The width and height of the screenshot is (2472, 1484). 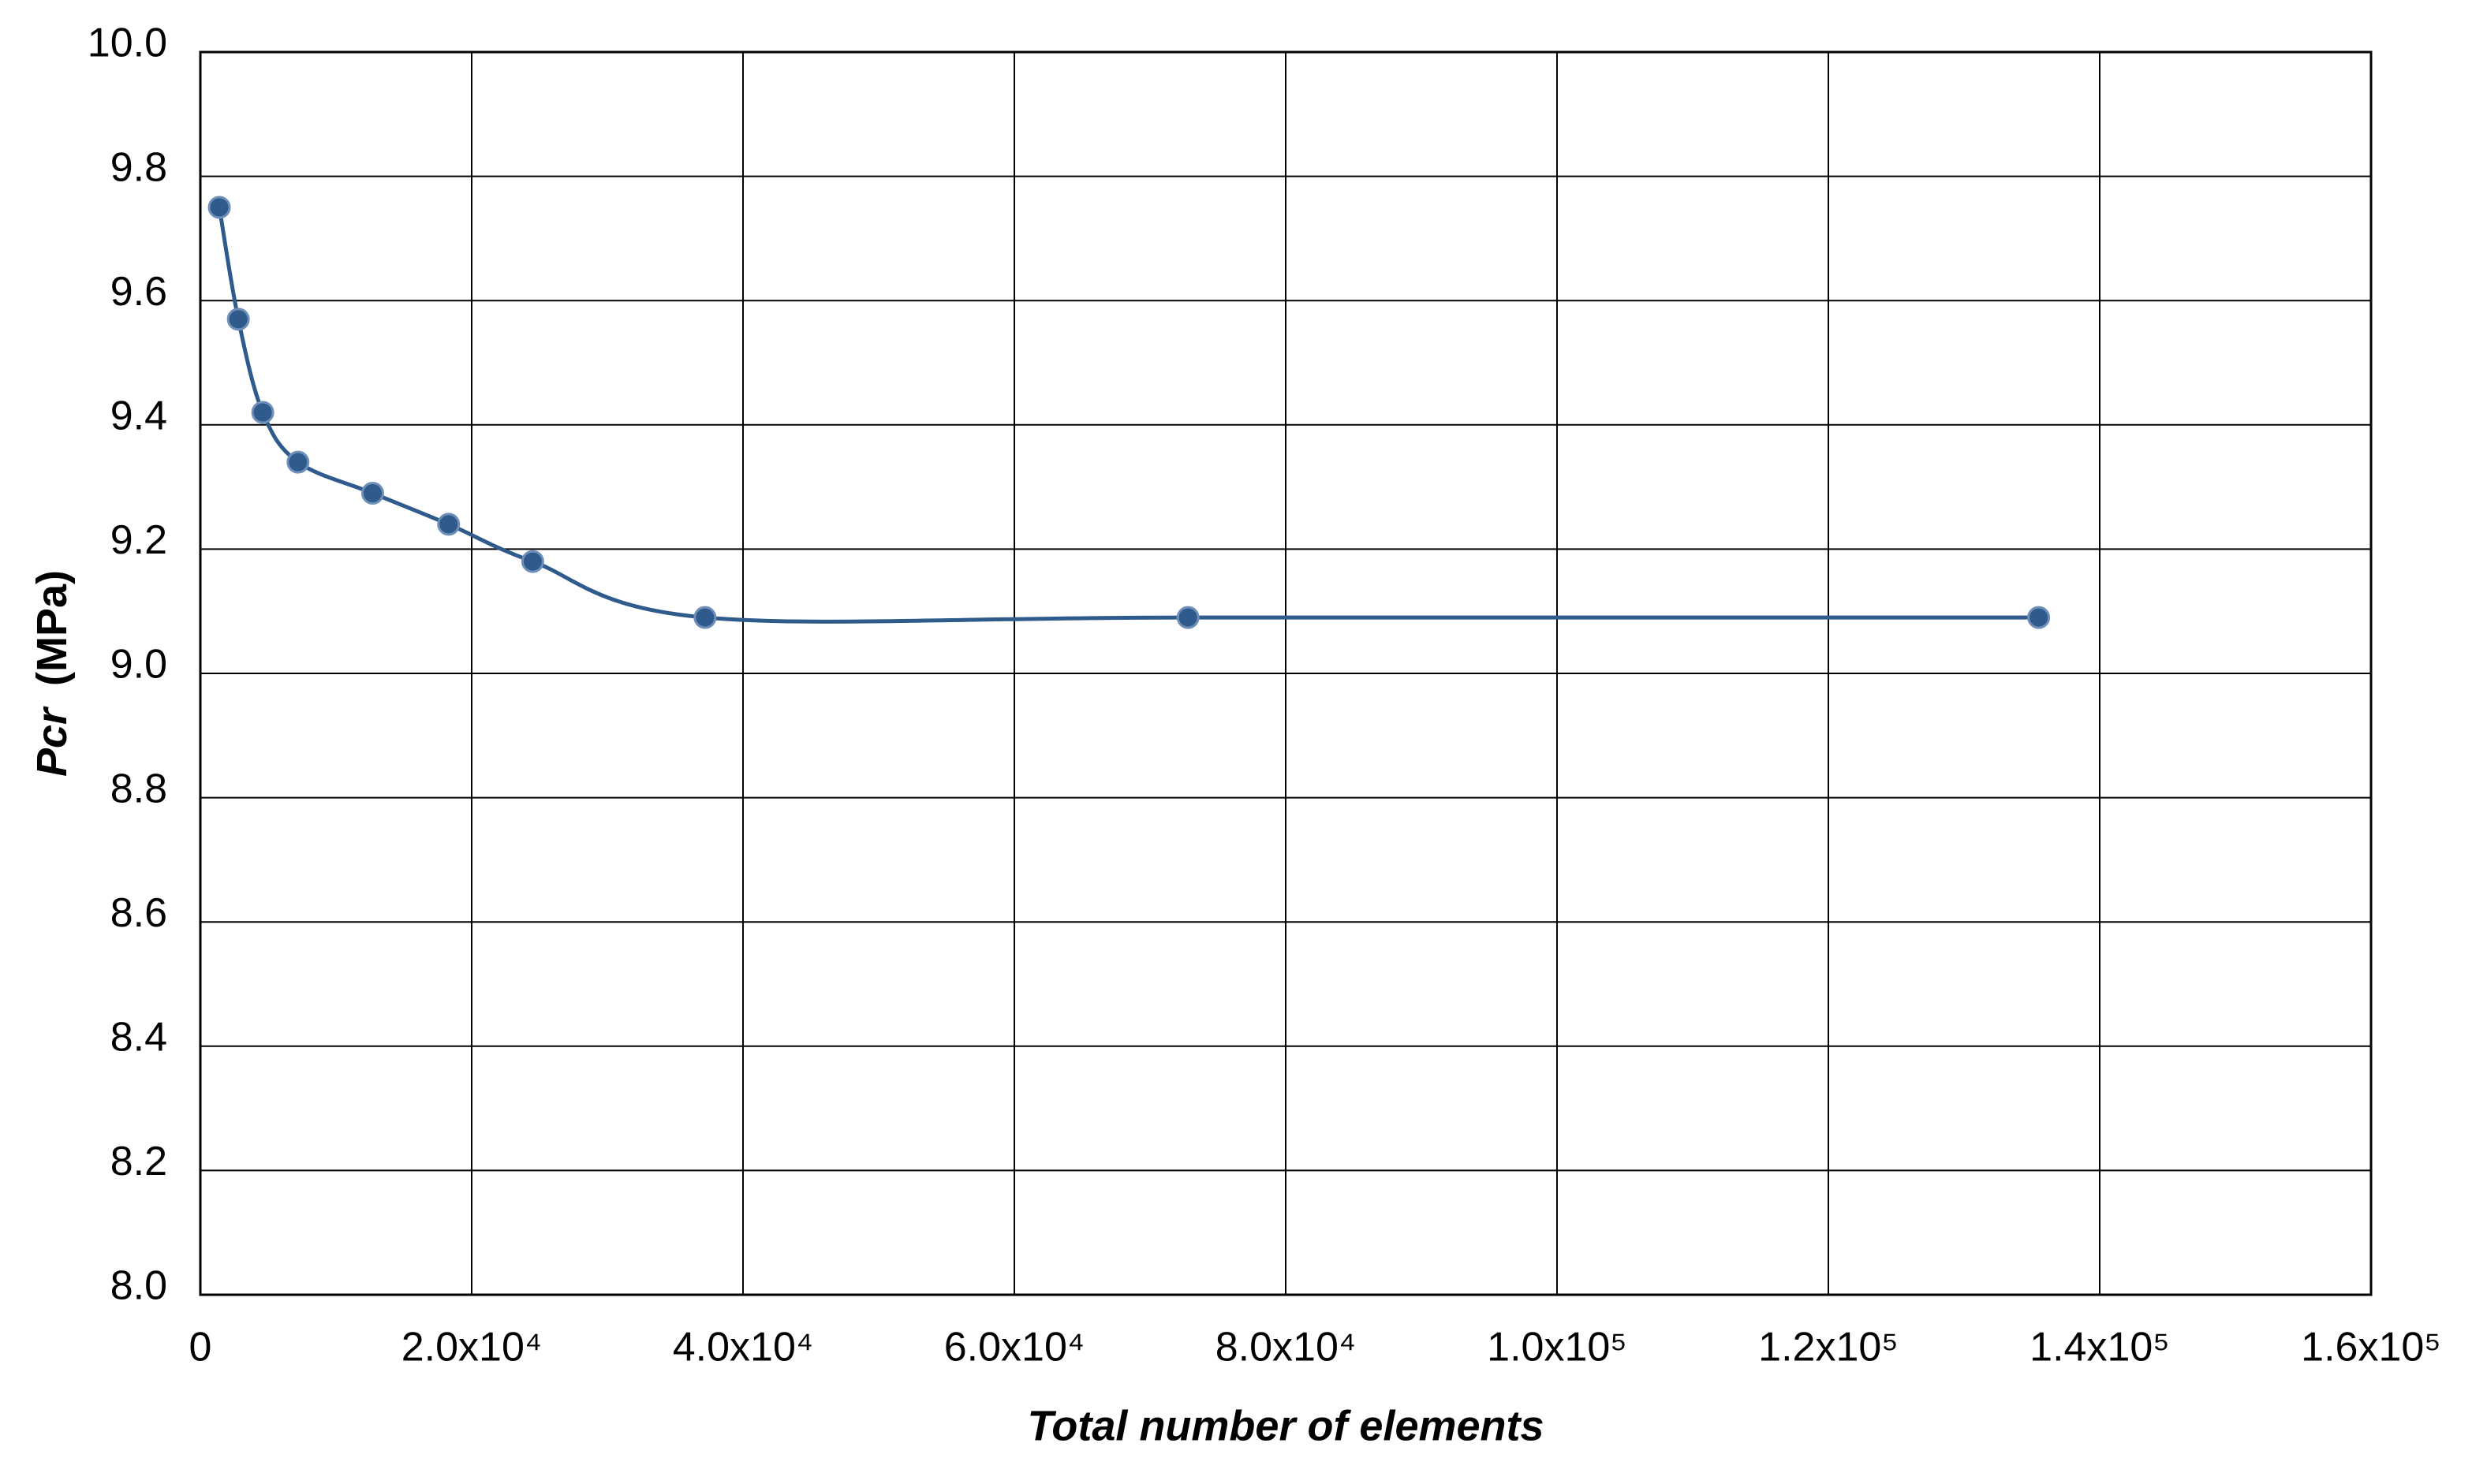 I want to click on x-tick-label: 1.0x10⁵, so click(x=1557, y=1347).